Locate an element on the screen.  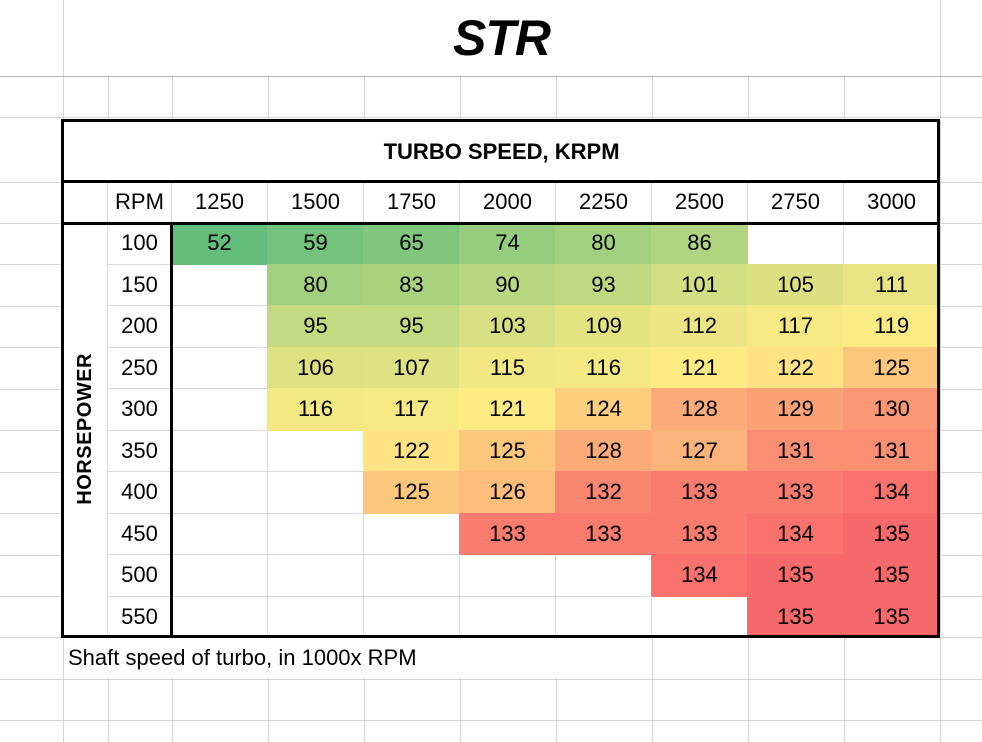
cell-hp500-rpm2500: 134 is located at coordinates (700, 576).